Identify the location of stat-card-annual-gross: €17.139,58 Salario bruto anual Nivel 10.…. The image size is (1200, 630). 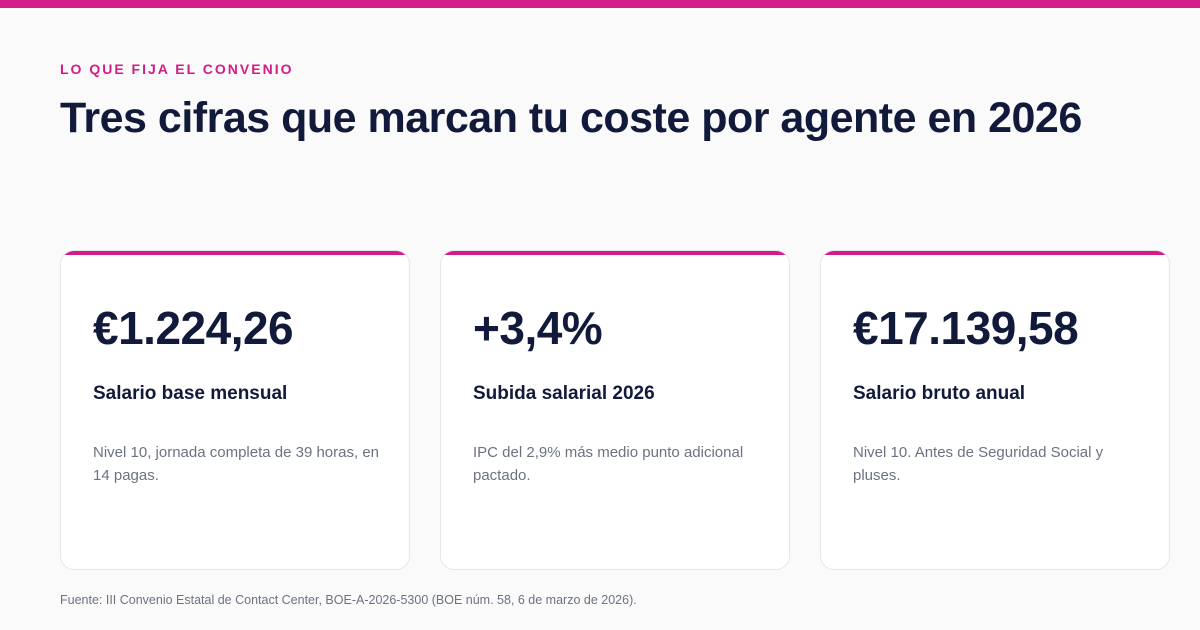
(995, 410).